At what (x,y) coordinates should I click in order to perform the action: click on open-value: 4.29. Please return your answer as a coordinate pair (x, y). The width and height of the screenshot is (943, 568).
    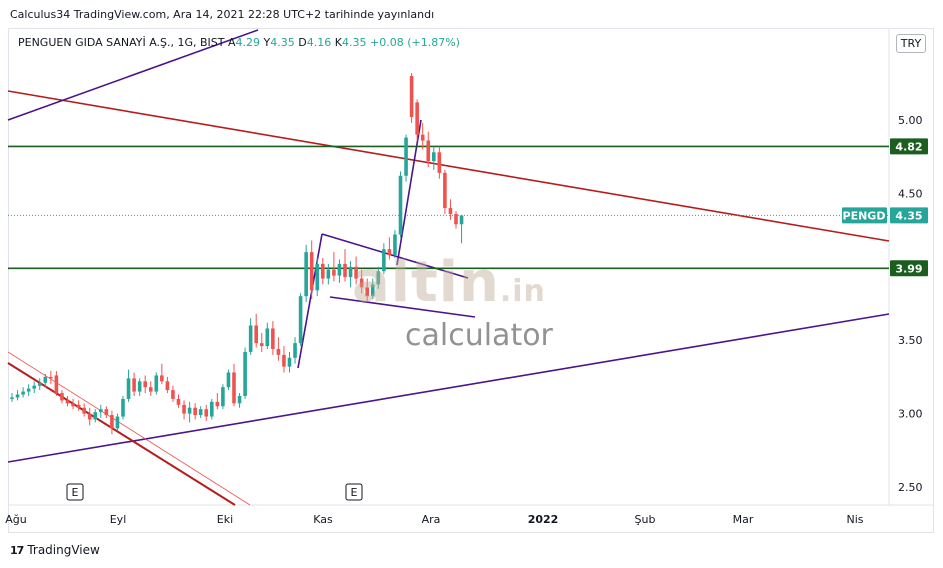
    Looking at the image, I should click on (248, 42).